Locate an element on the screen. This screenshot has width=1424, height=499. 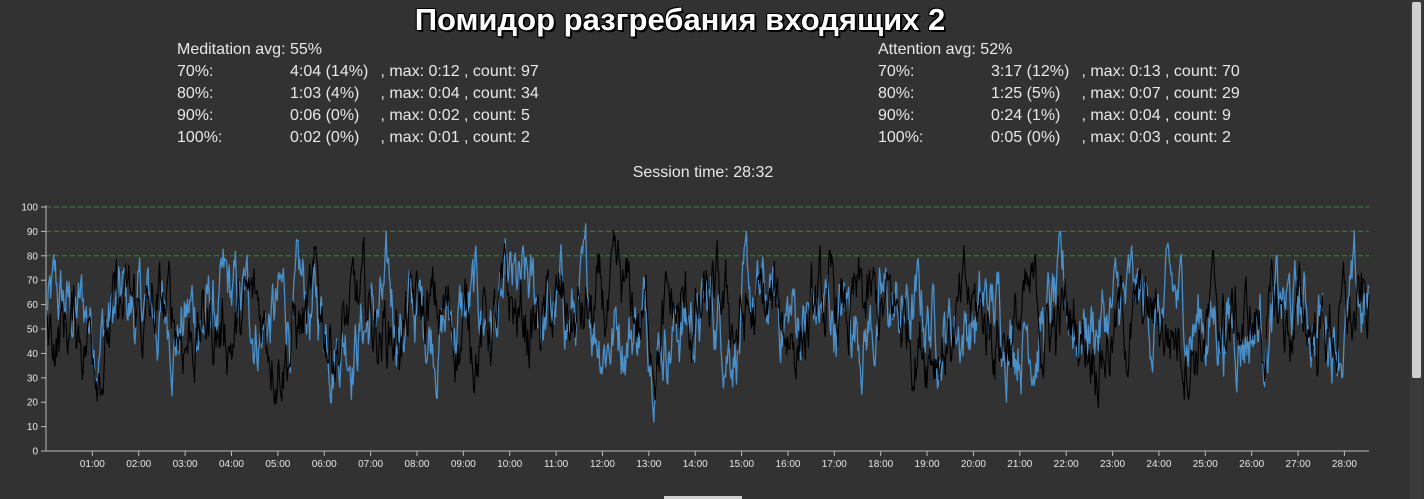
y-tick: 10 is located at coordinates (36, 427).